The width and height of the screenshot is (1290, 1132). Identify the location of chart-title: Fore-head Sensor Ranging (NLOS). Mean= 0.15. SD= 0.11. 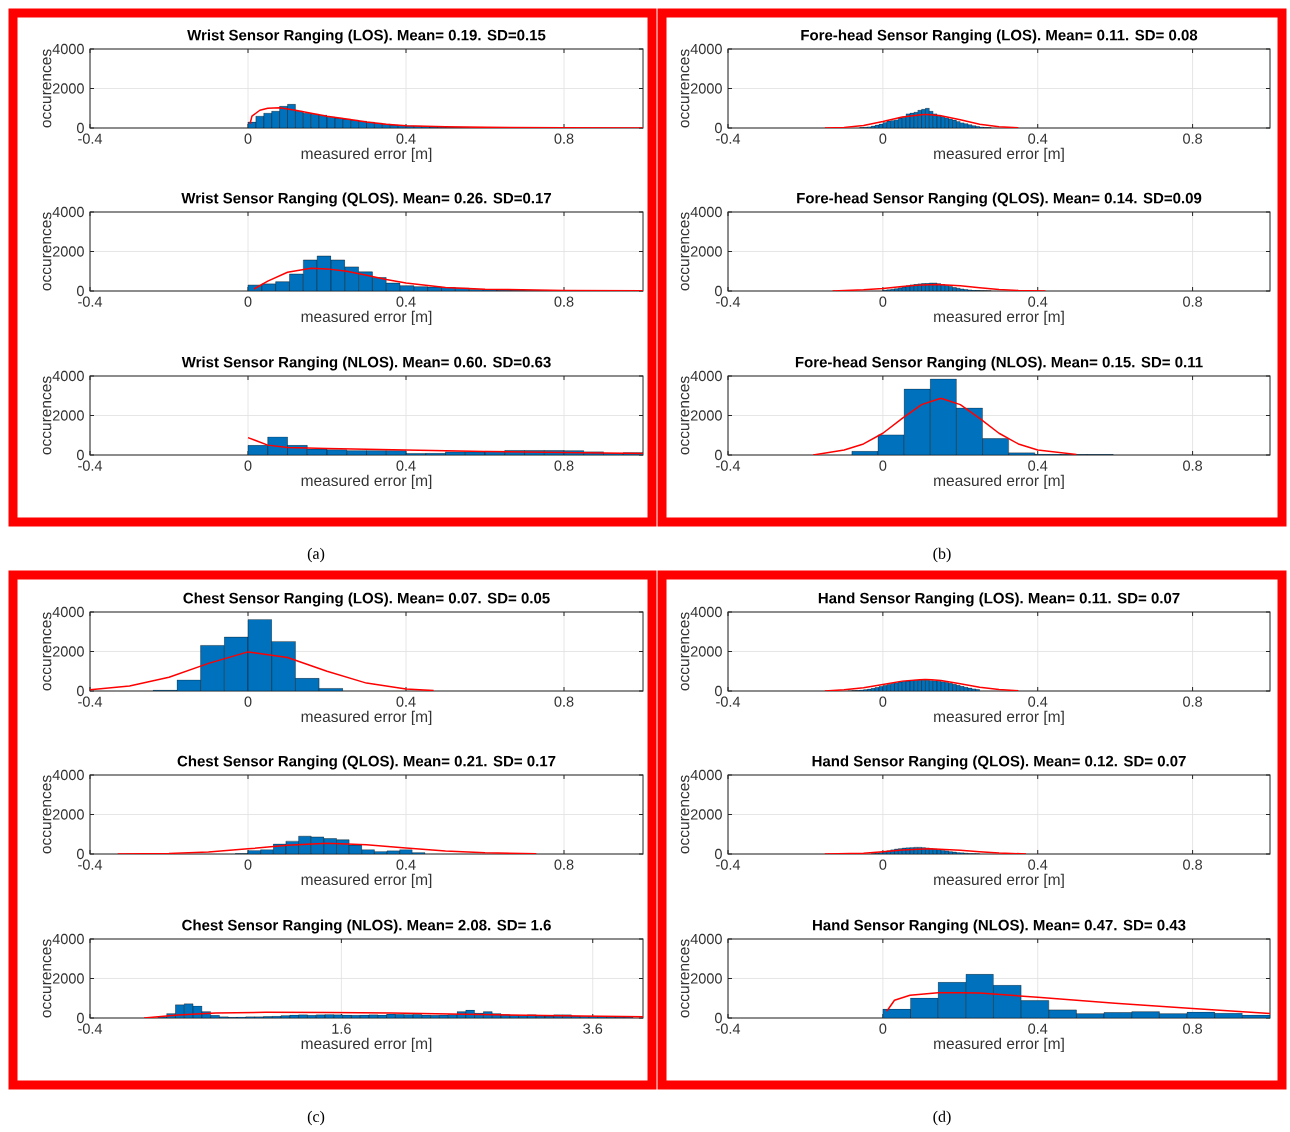
(999, 363).